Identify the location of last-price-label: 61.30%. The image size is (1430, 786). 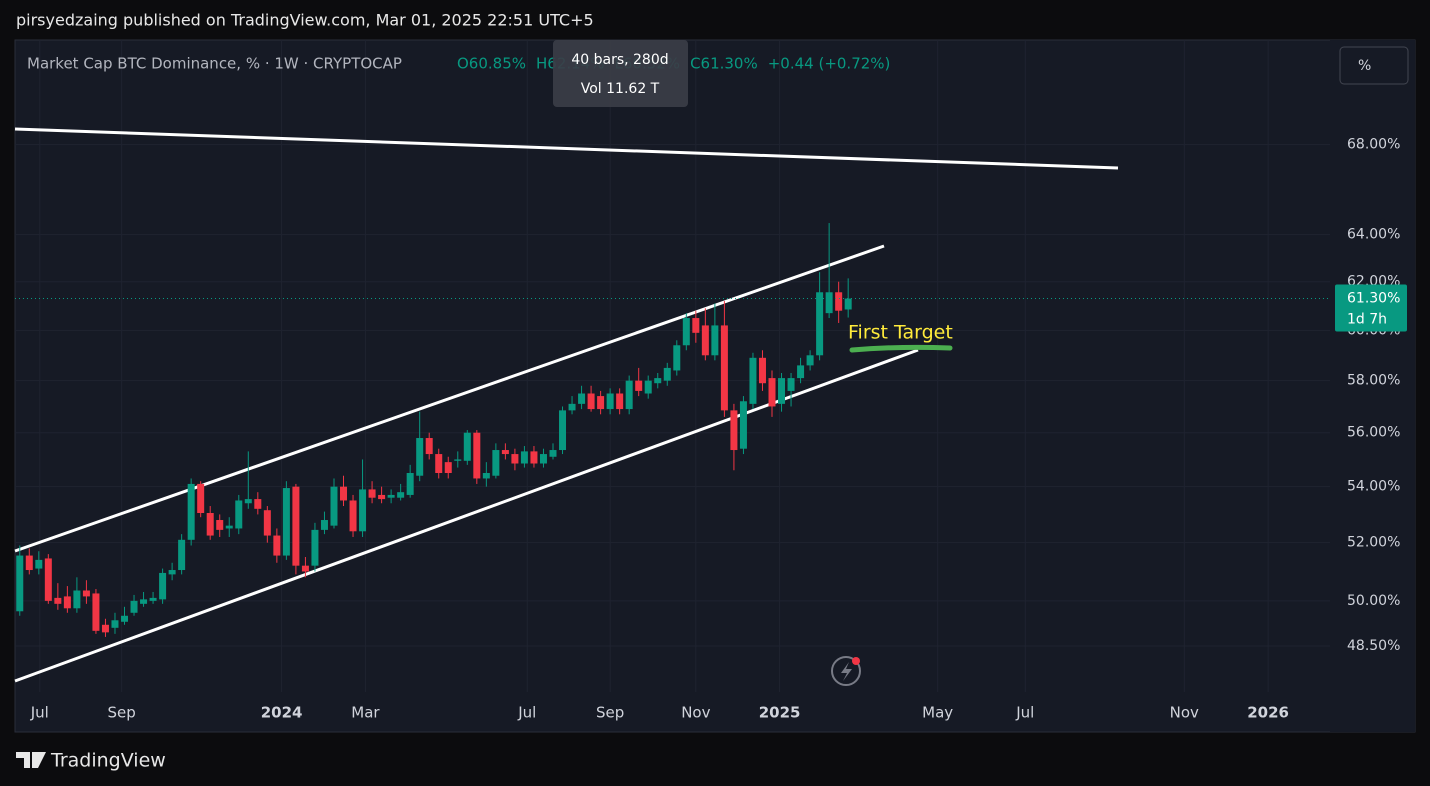
(1373, 299).